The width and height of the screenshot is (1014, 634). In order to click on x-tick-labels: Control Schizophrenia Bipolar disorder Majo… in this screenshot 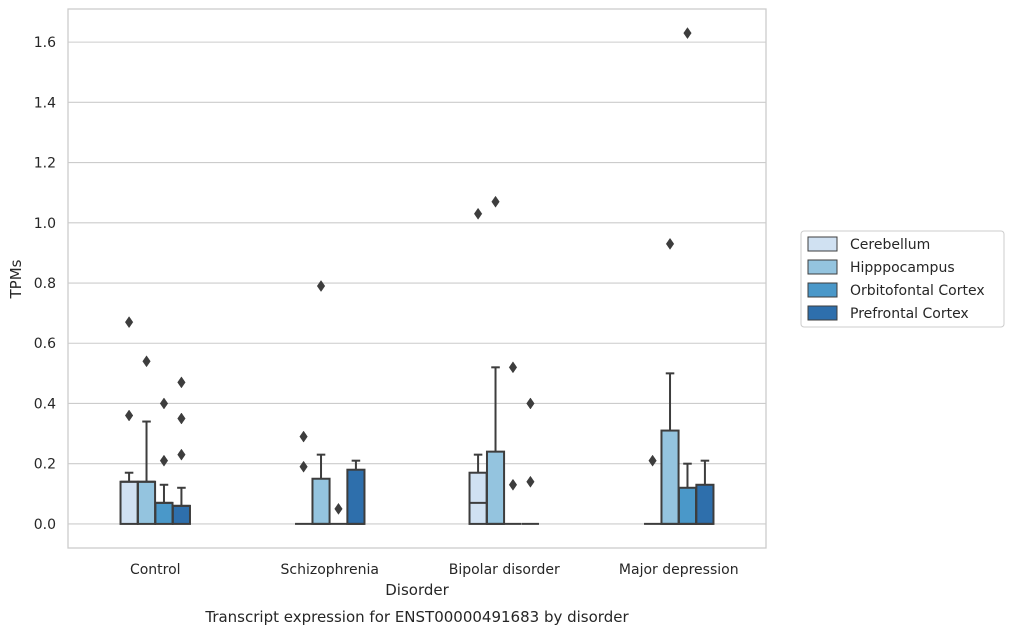, I will do `click(434, 570)`.